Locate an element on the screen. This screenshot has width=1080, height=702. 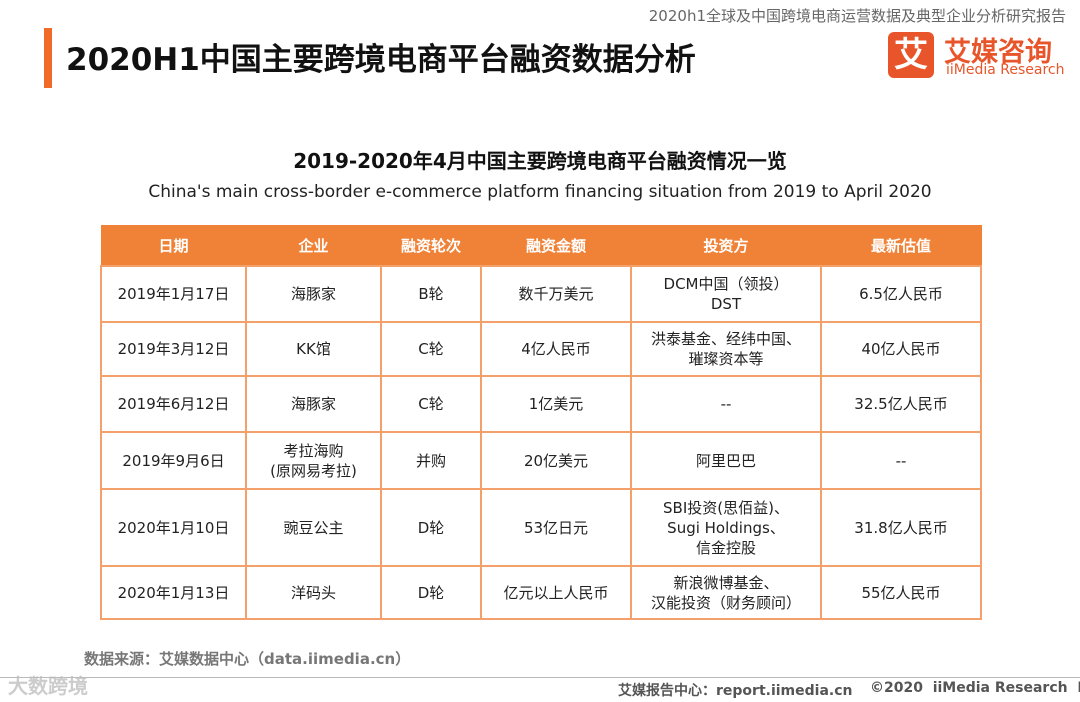
logo-en: iiMedia Research is located at coordinates (1005, 70).